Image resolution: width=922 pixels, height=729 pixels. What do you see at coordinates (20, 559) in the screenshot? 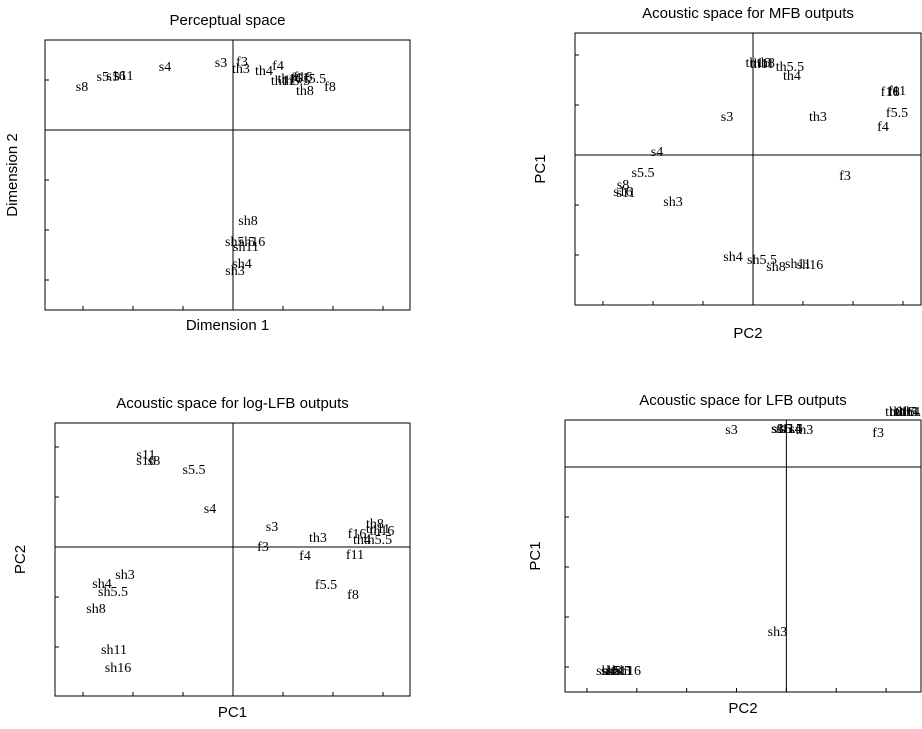
I see `y-axis-label: PC2` at bounding box center [20, 559].